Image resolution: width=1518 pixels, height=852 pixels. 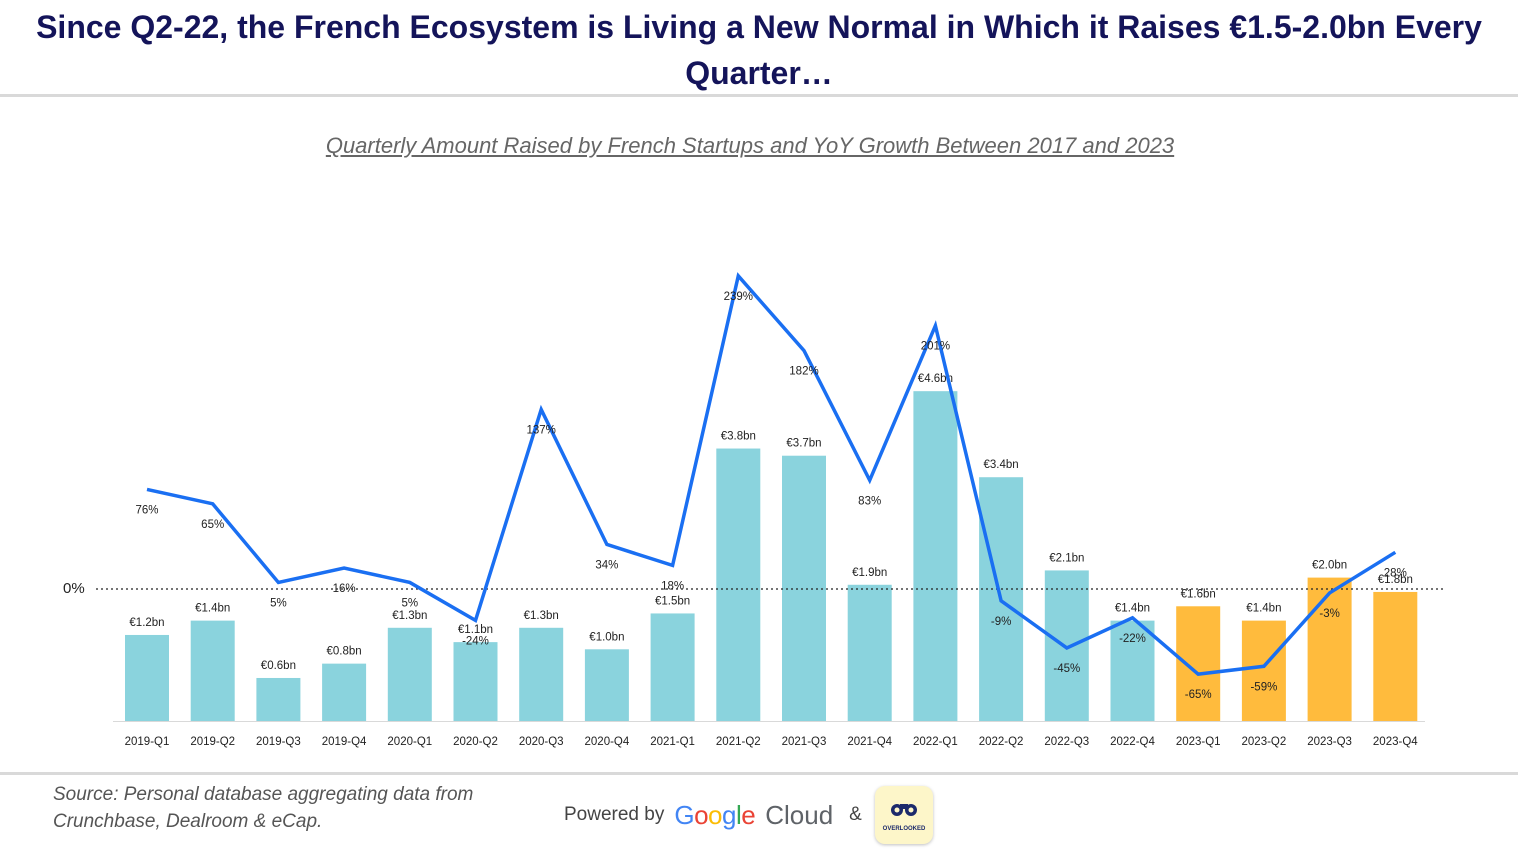 What do you see at coordinates (74, 588) in the screenshot?
I see `zero-label: 0%` at bounding box center [74, 588].